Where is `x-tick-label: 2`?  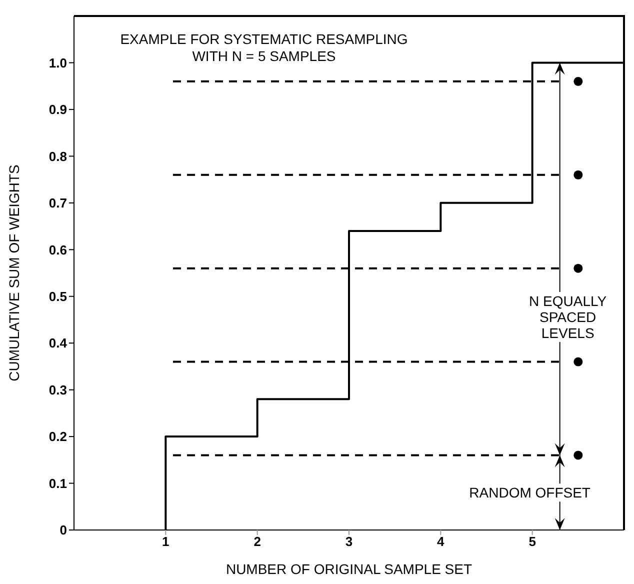
x-tick-label: 2 is located at coordinates (257, 542).